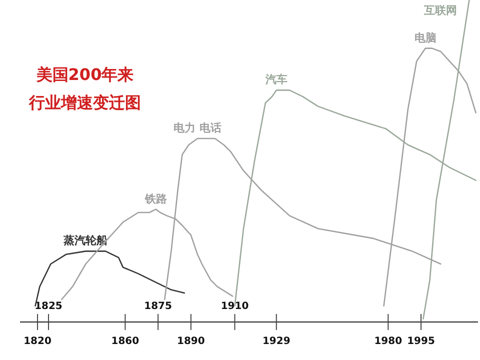 Image resolution: width=480 pixels, height=360 pixels. What do you see at coordinates (276, 341) in the screenshot?
I see `x-tick-label: 1929` at bounding box center [276, 341].